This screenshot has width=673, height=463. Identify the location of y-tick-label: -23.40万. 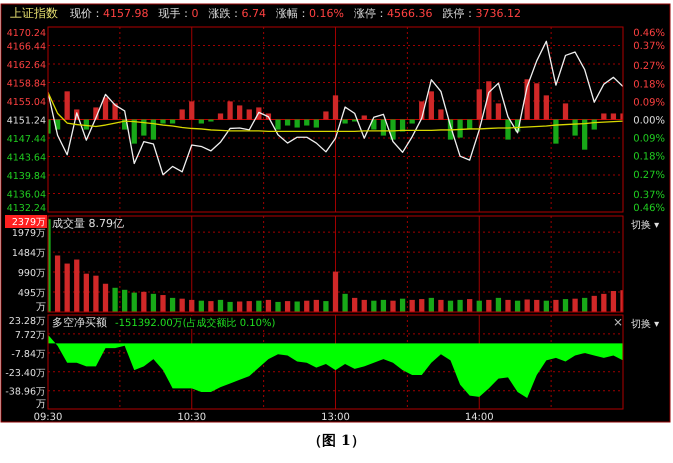
(25, 373).